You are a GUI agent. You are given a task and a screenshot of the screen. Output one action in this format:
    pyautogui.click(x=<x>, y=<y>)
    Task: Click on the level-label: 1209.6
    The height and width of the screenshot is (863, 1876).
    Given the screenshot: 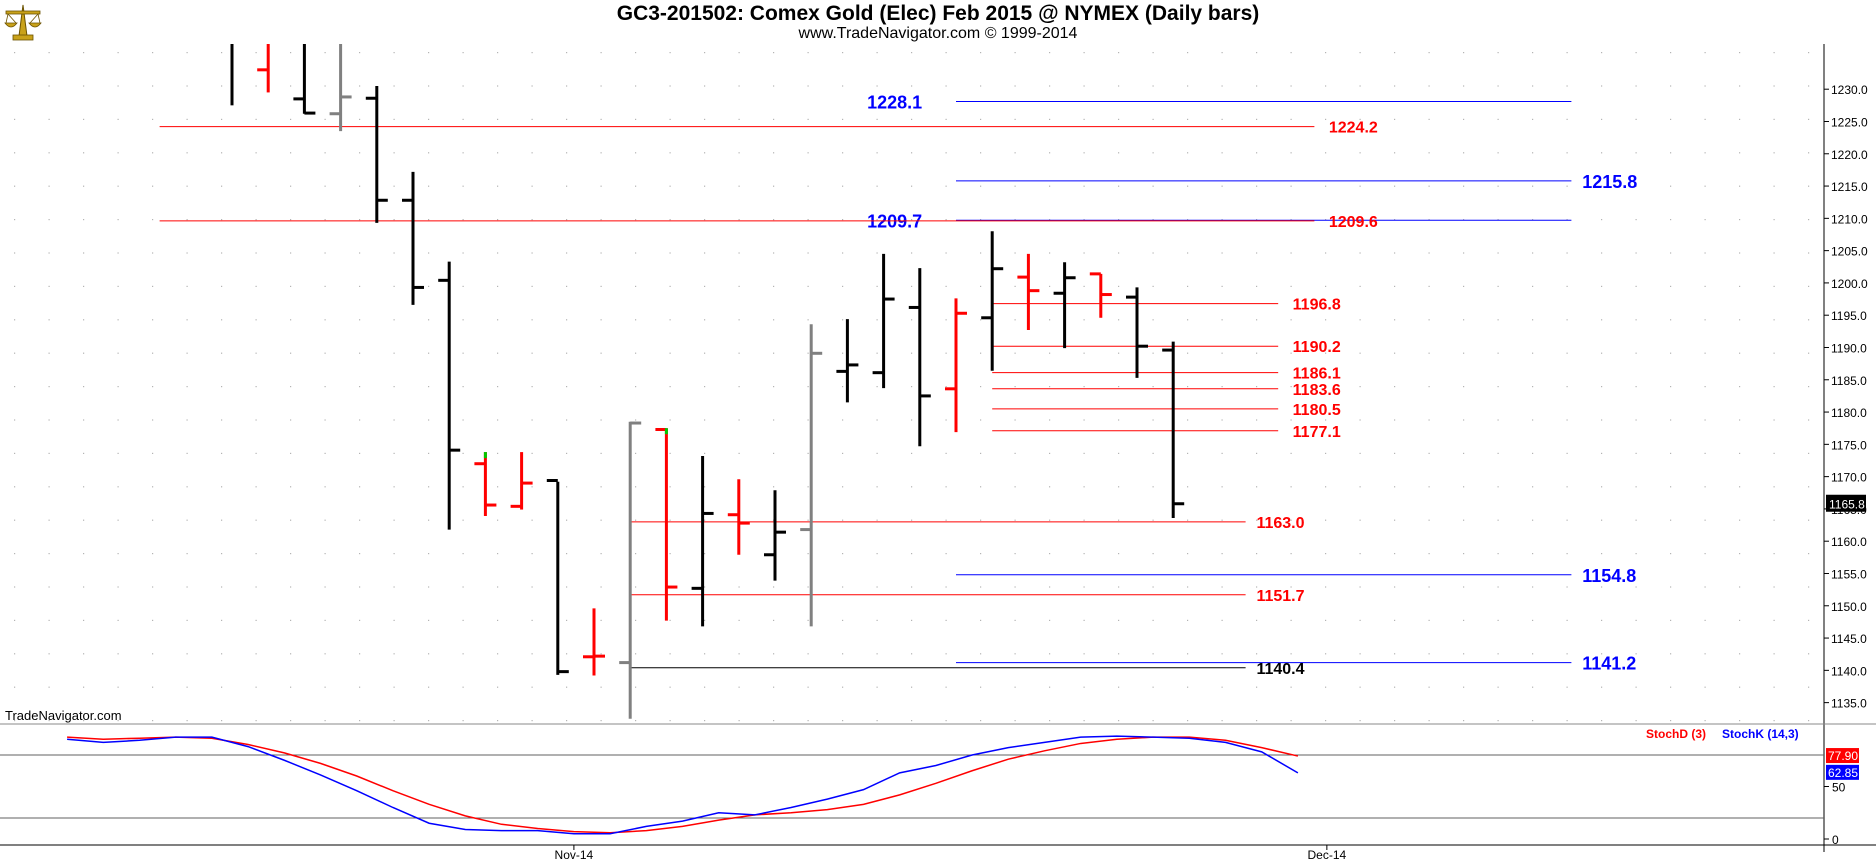 What is the action you would take?
    pyautogui.click(x=1353, y=222)
    